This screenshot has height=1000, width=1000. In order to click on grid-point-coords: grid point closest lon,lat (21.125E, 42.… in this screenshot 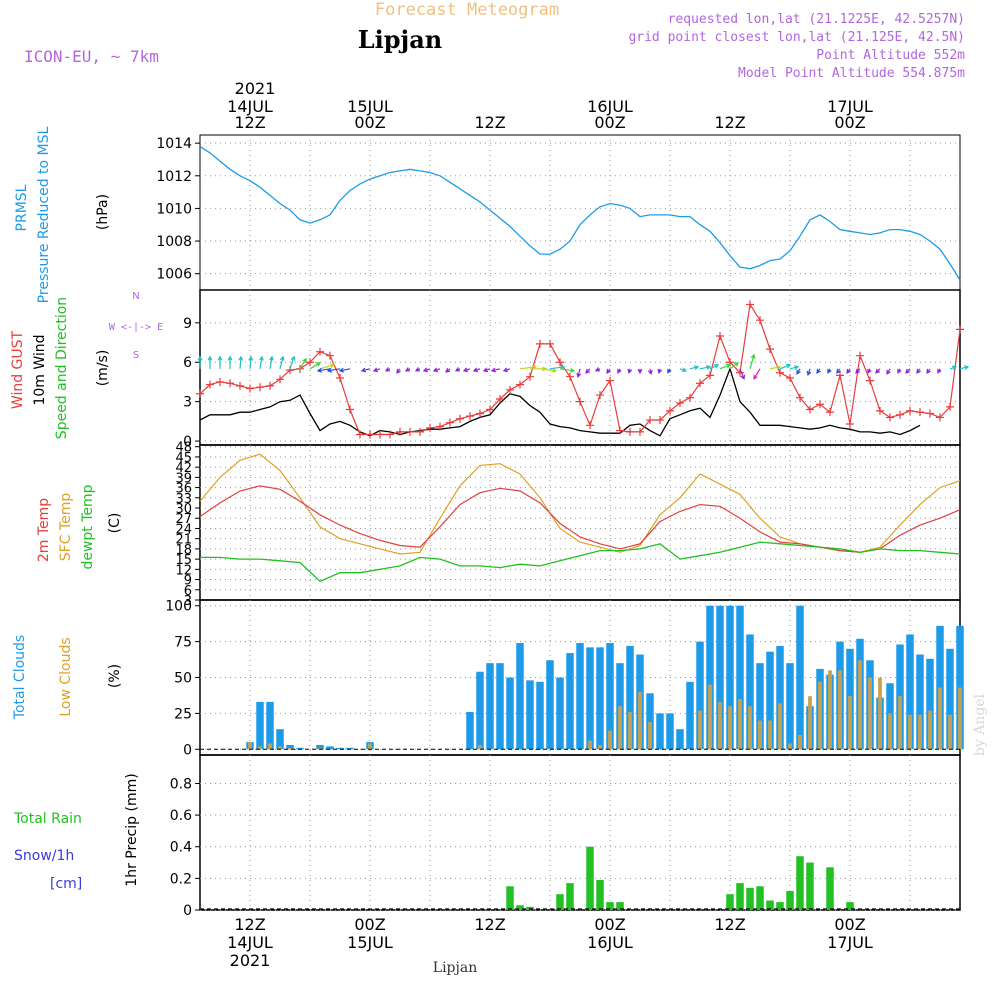, I will do `click(796, 37)`.